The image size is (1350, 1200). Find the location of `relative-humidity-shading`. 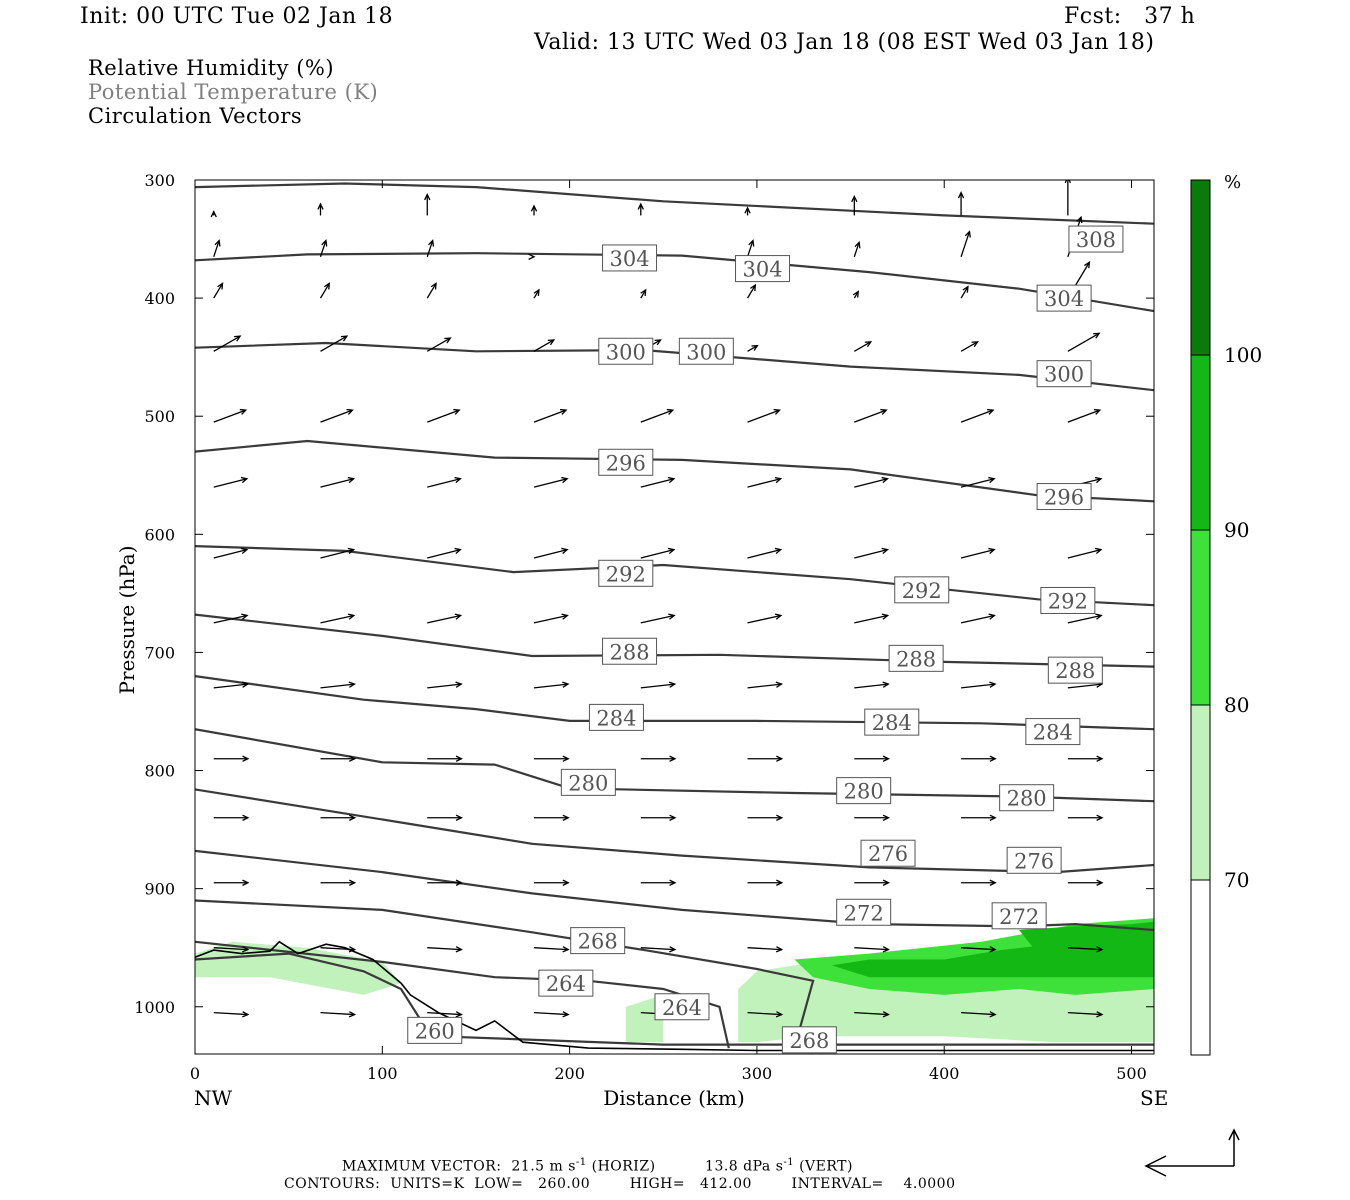

relative-humidity-shading is located at coordinates (674, 980).